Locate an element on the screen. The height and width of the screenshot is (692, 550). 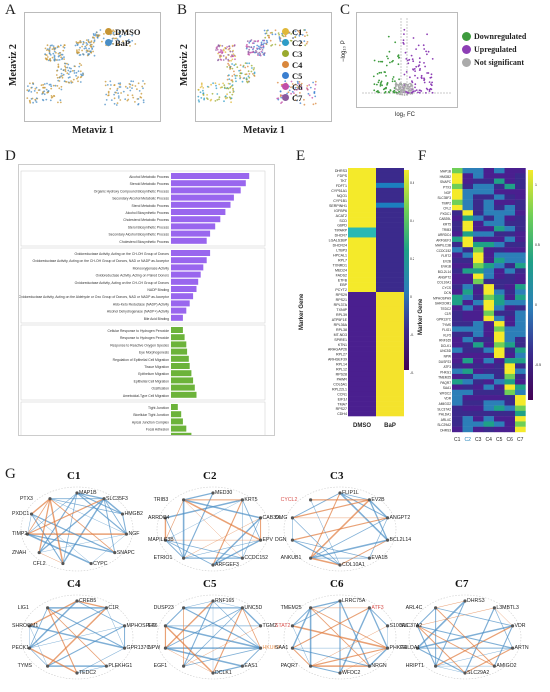
legend-label: C3 is located at coordinates (297, 53).